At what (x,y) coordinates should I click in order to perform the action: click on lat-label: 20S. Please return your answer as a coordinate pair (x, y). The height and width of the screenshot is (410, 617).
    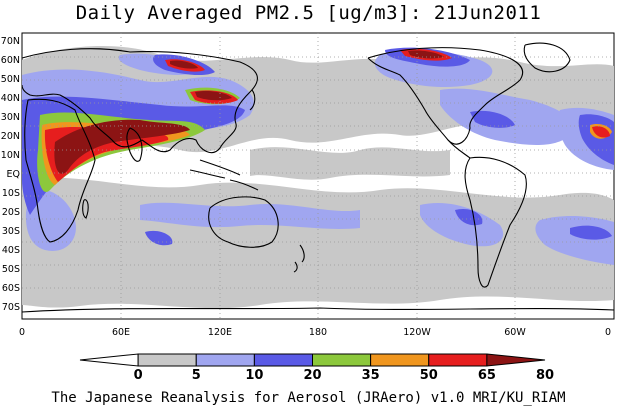
    Looking at the image, I should click on (11, 212).